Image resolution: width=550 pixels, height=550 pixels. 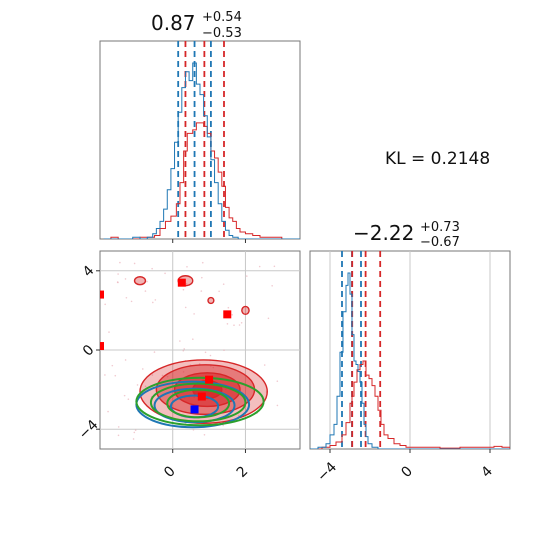 What do you see at coordinates (173, 23) in the screenshot?
I see `param1-title-value: 0.87` at bounding box center [173, 23].